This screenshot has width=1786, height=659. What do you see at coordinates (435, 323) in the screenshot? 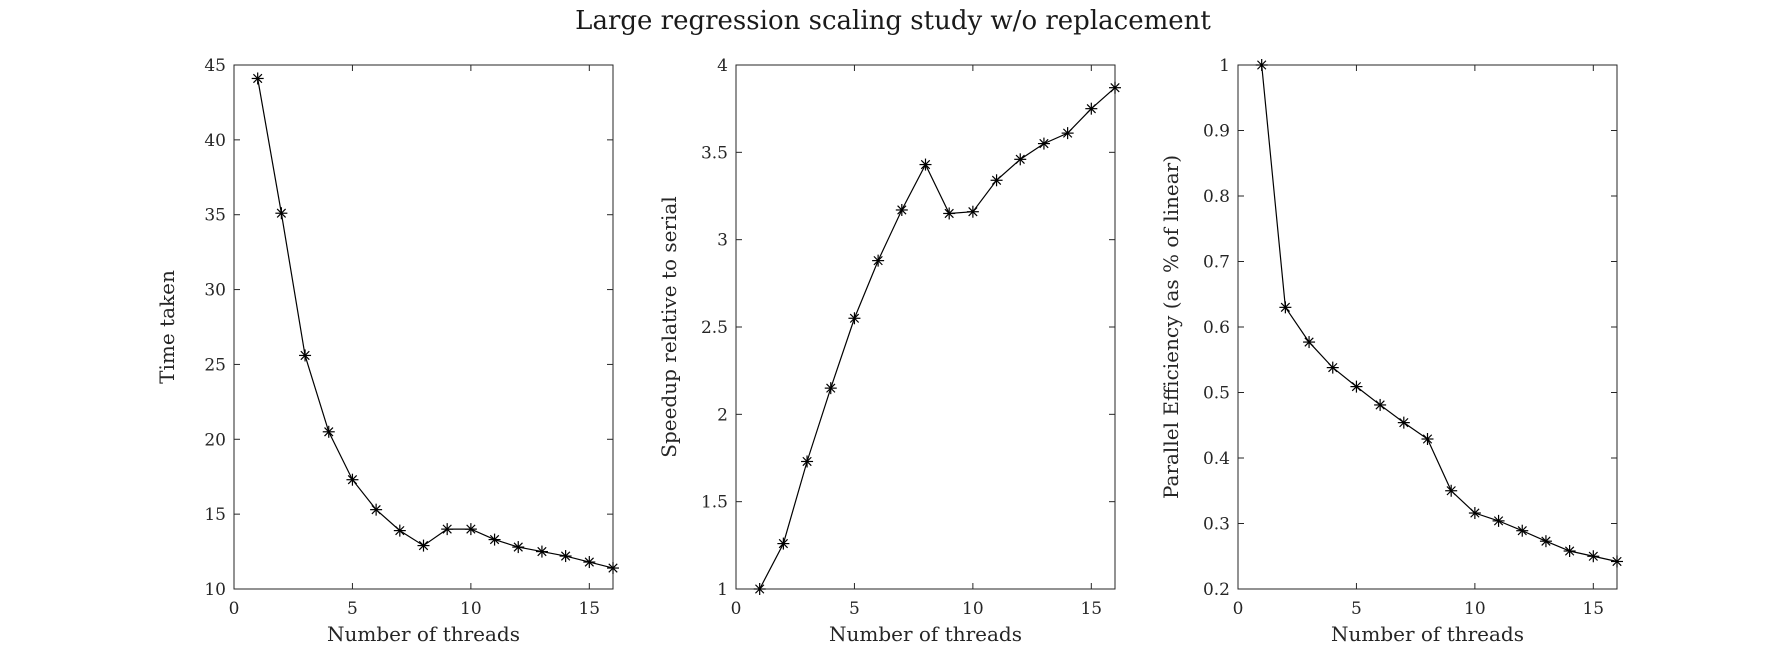
I see `series-line` at bounding box center [435, 323].